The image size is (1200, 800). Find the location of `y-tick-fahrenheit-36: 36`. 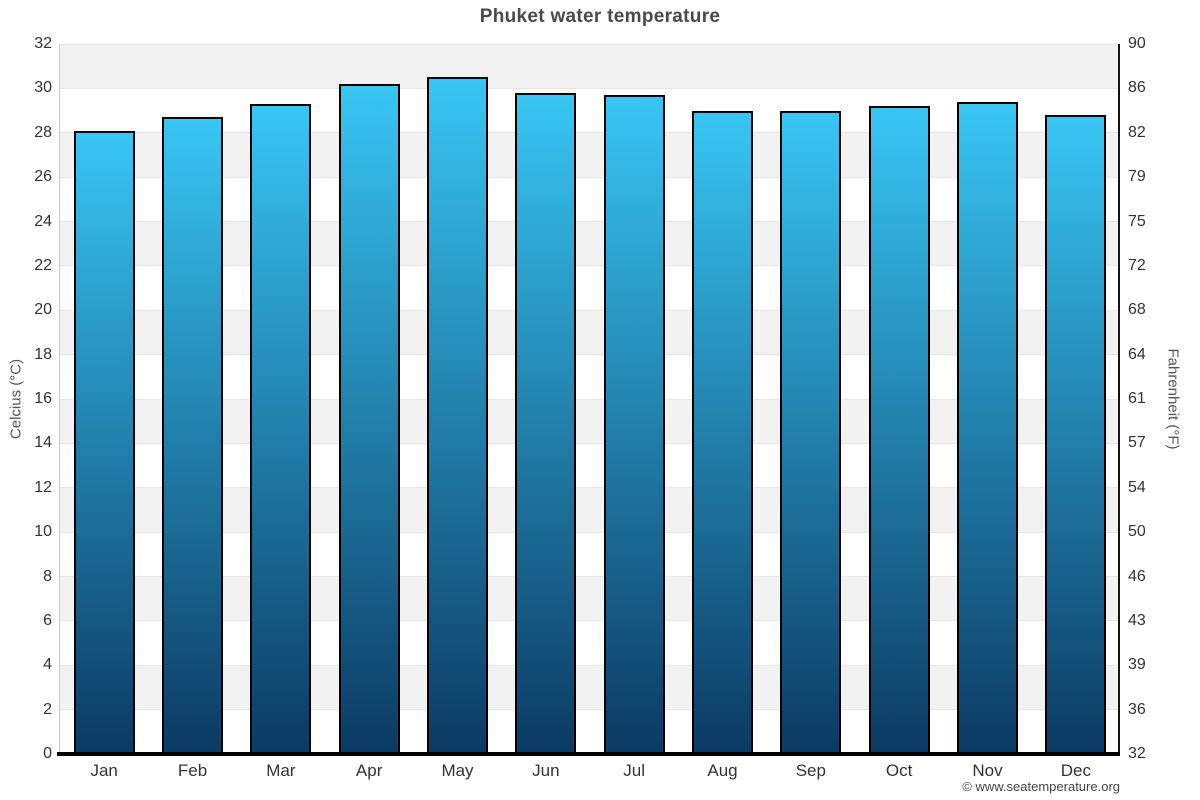

y-tick-fahrenheit-36: 36 is located at coordinates (1137, 709).